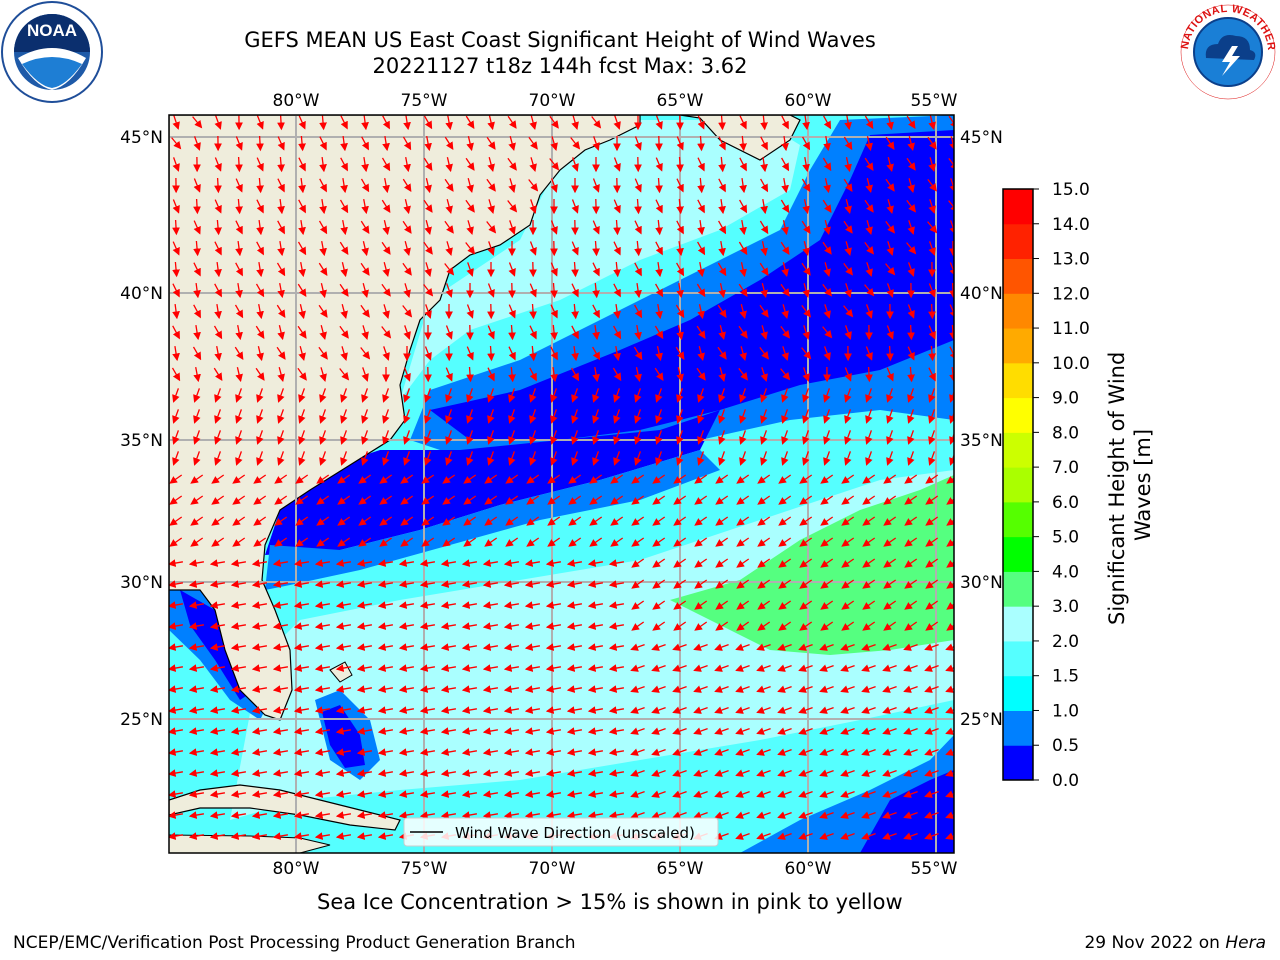 The width and height of the screenshot is (1280, 960). What do you see at coordinates (296, 101) in the screenshot?
I see `lon-label-top-80w: 80°W` at bounding box center [296, 101].